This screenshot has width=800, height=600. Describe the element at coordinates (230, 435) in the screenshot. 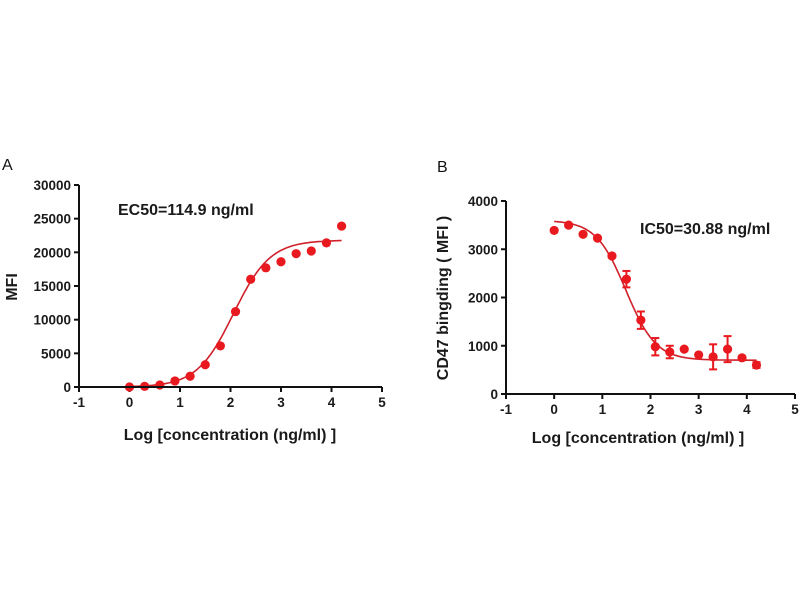

I see `x-axis-title-a: Log [concentration (ng/ml) ]` at that location.